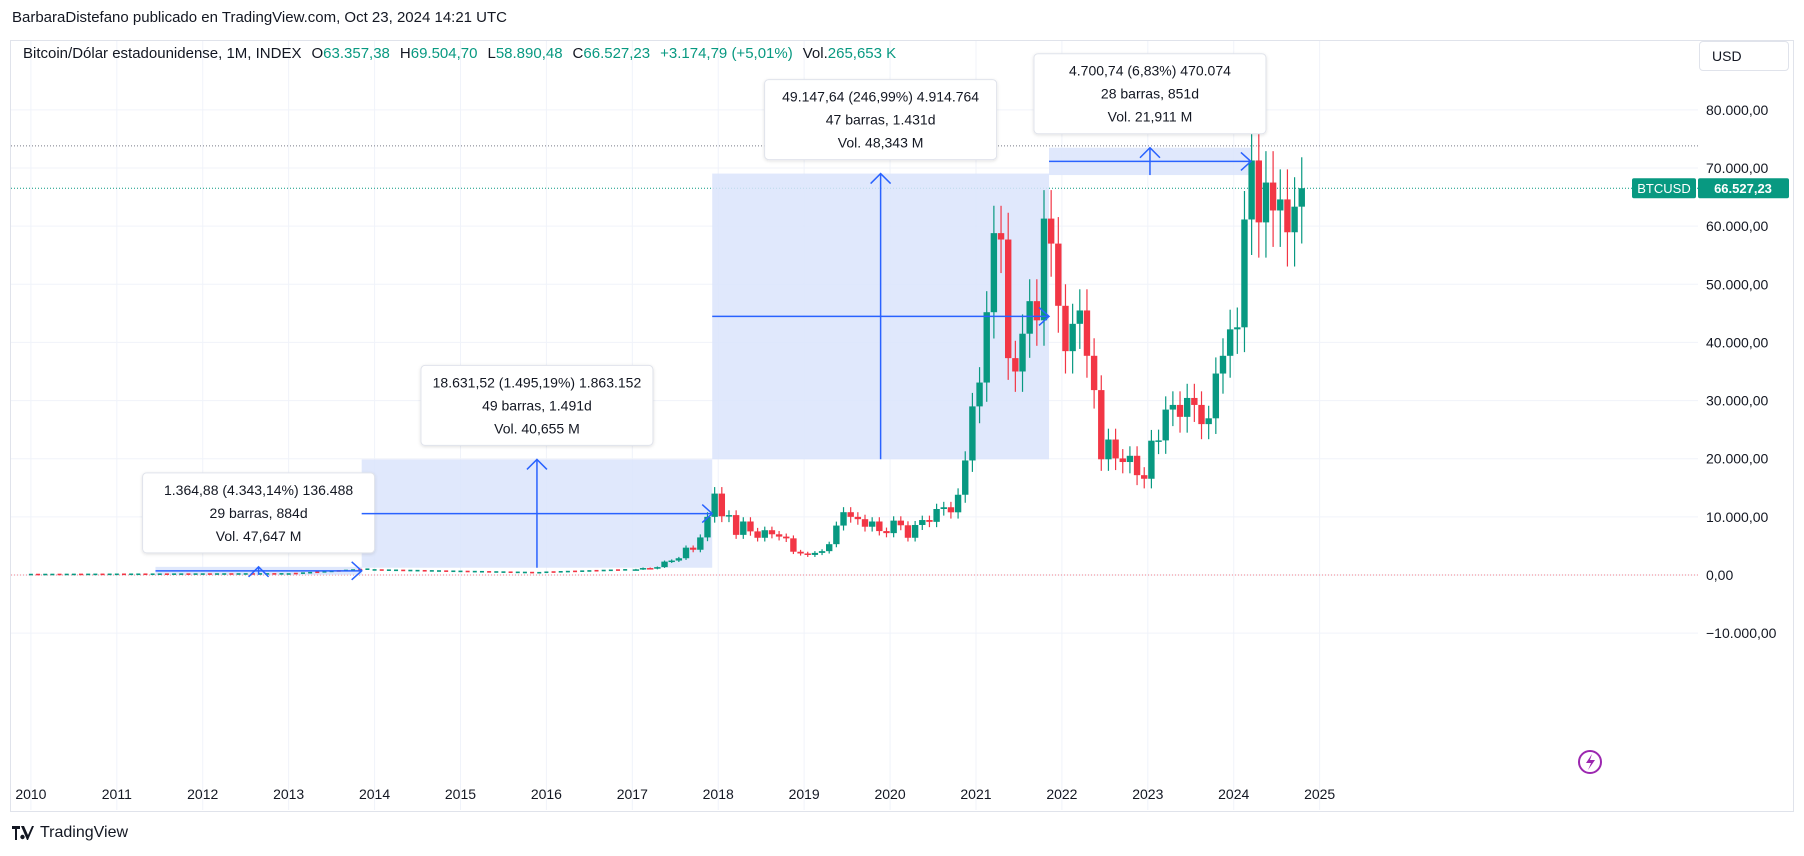 This screenshot has width=1804, height=856. Describe the element at coordinates (815, 53) in the screenshot. I see `legend-vol-label: Vol.` at that location.